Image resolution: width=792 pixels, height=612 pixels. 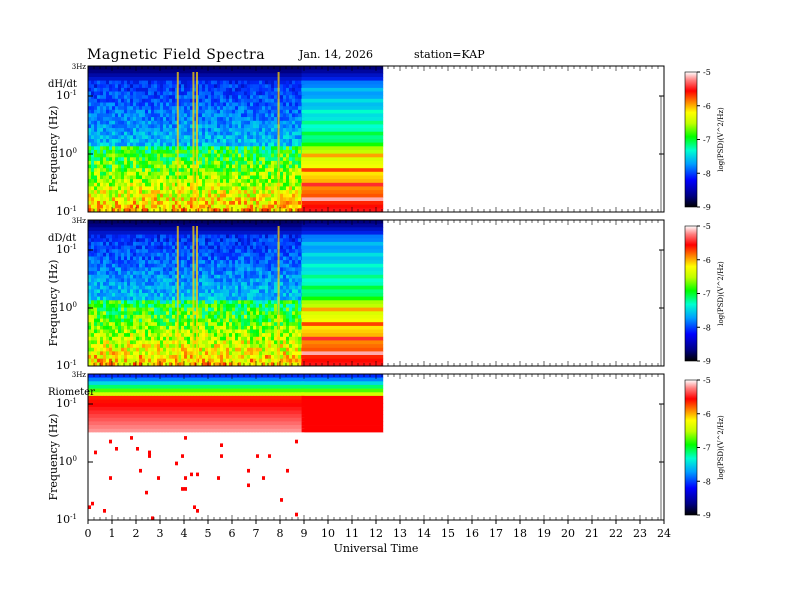 I want to click on x-axis-ticks: 0 1 2 3 4 5 6 7 8 9 10 11 12 13 14 15 16 17 18 19 20 21 22 23 24, so click(x=378, y=530).